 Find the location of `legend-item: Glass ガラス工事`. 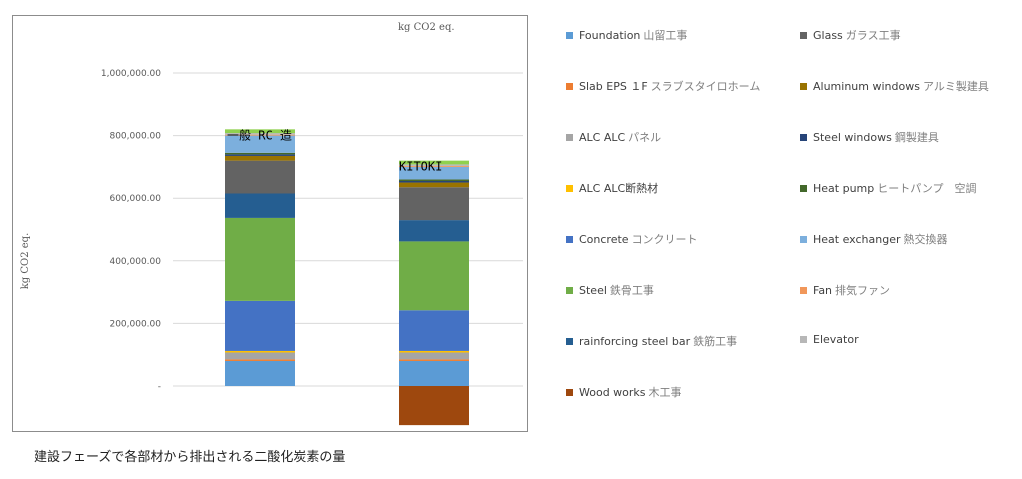

legend-item: Glass ガラス工事 is located at coordinates (850, 35).